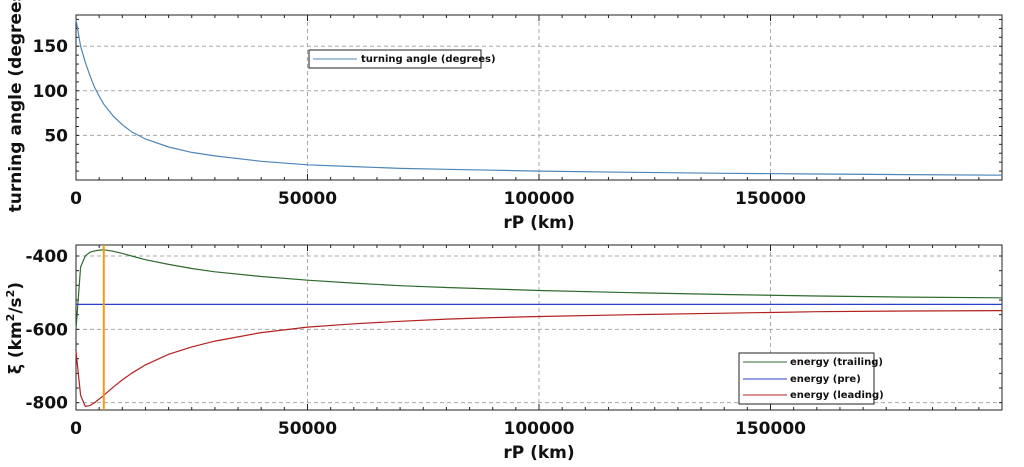  I want to click on y-tick-label: 150, so click(51, 47).